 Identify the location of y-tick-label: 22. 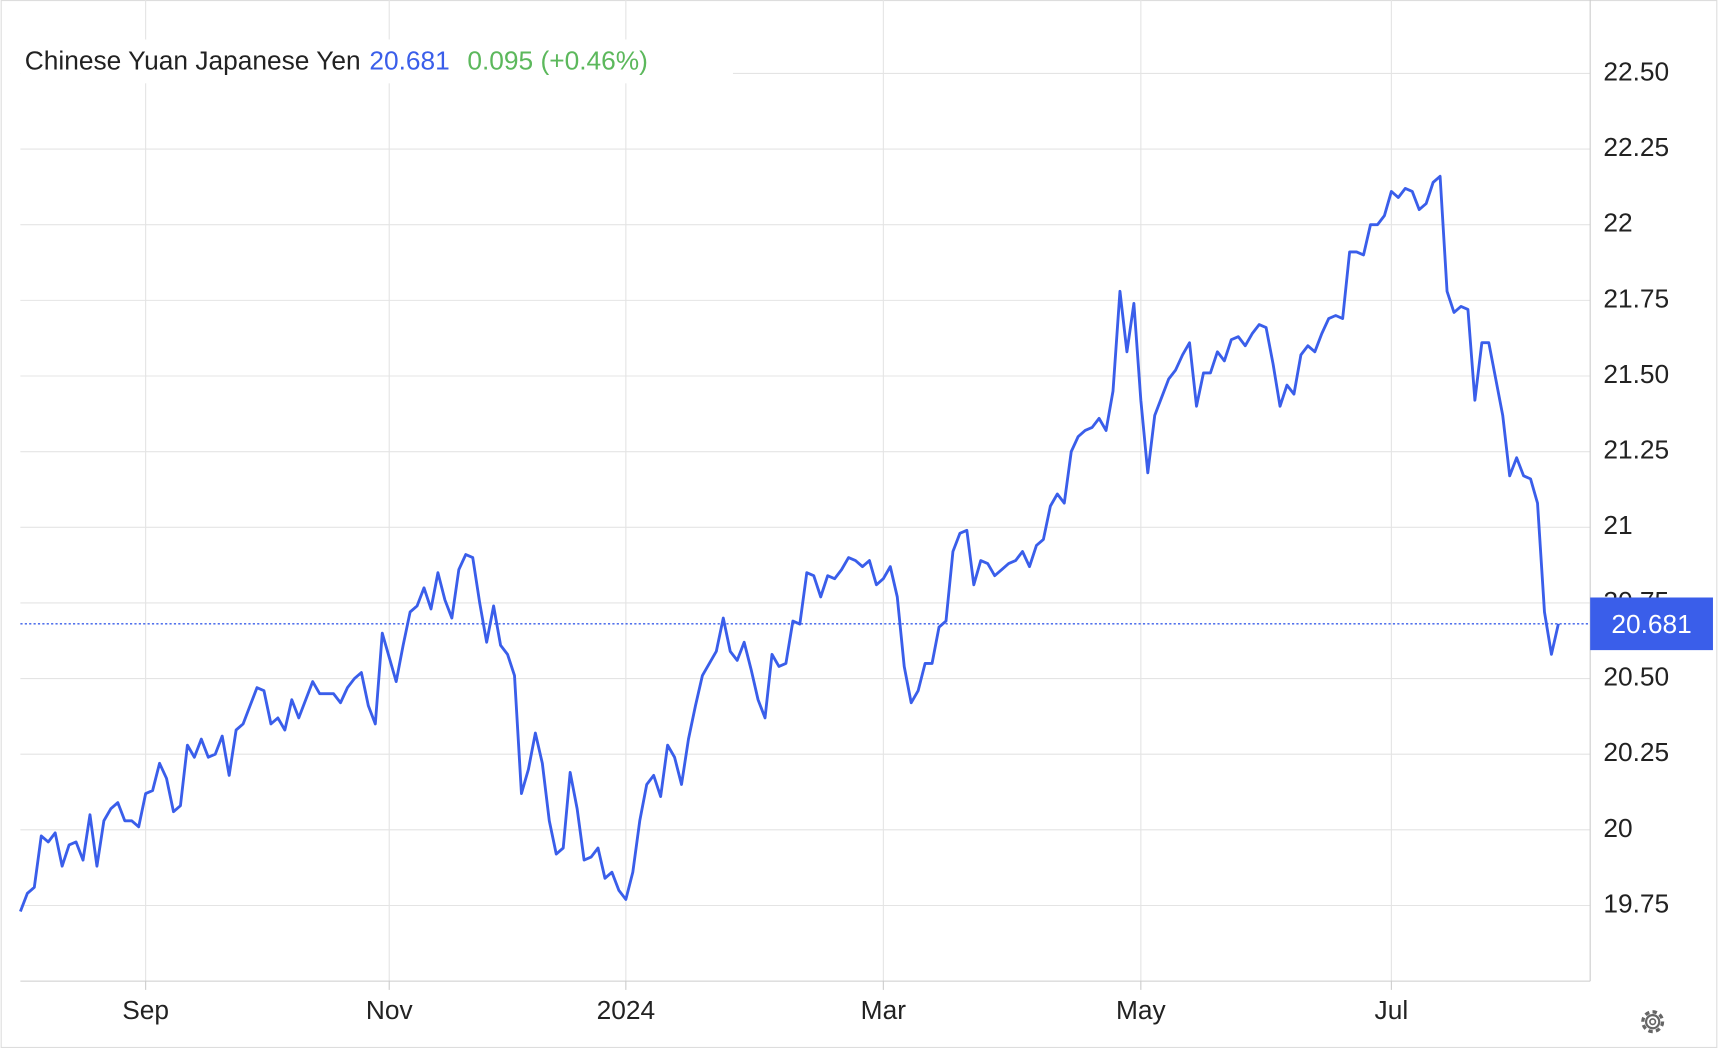
(1617, 223).